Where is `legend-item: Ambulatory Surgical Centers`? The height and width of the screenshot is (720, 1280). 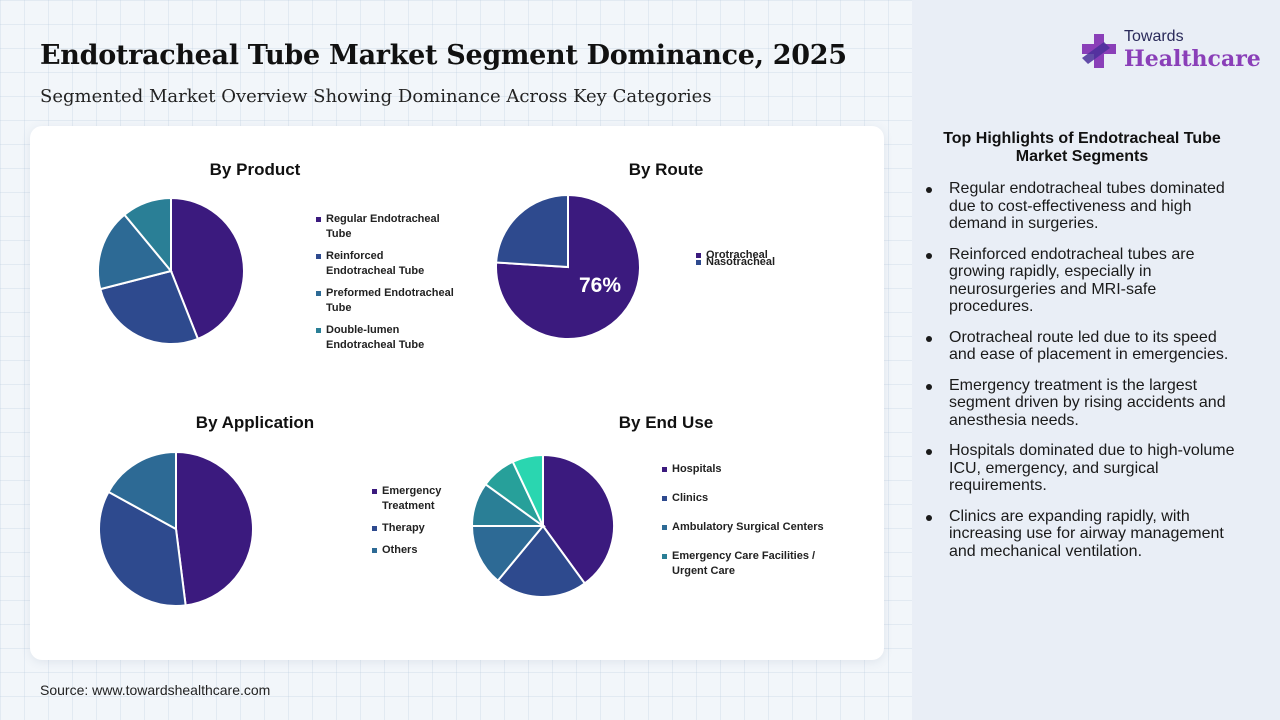 legend-item: Ambulatory Surgical Centers is located at coordinates (752, 527).